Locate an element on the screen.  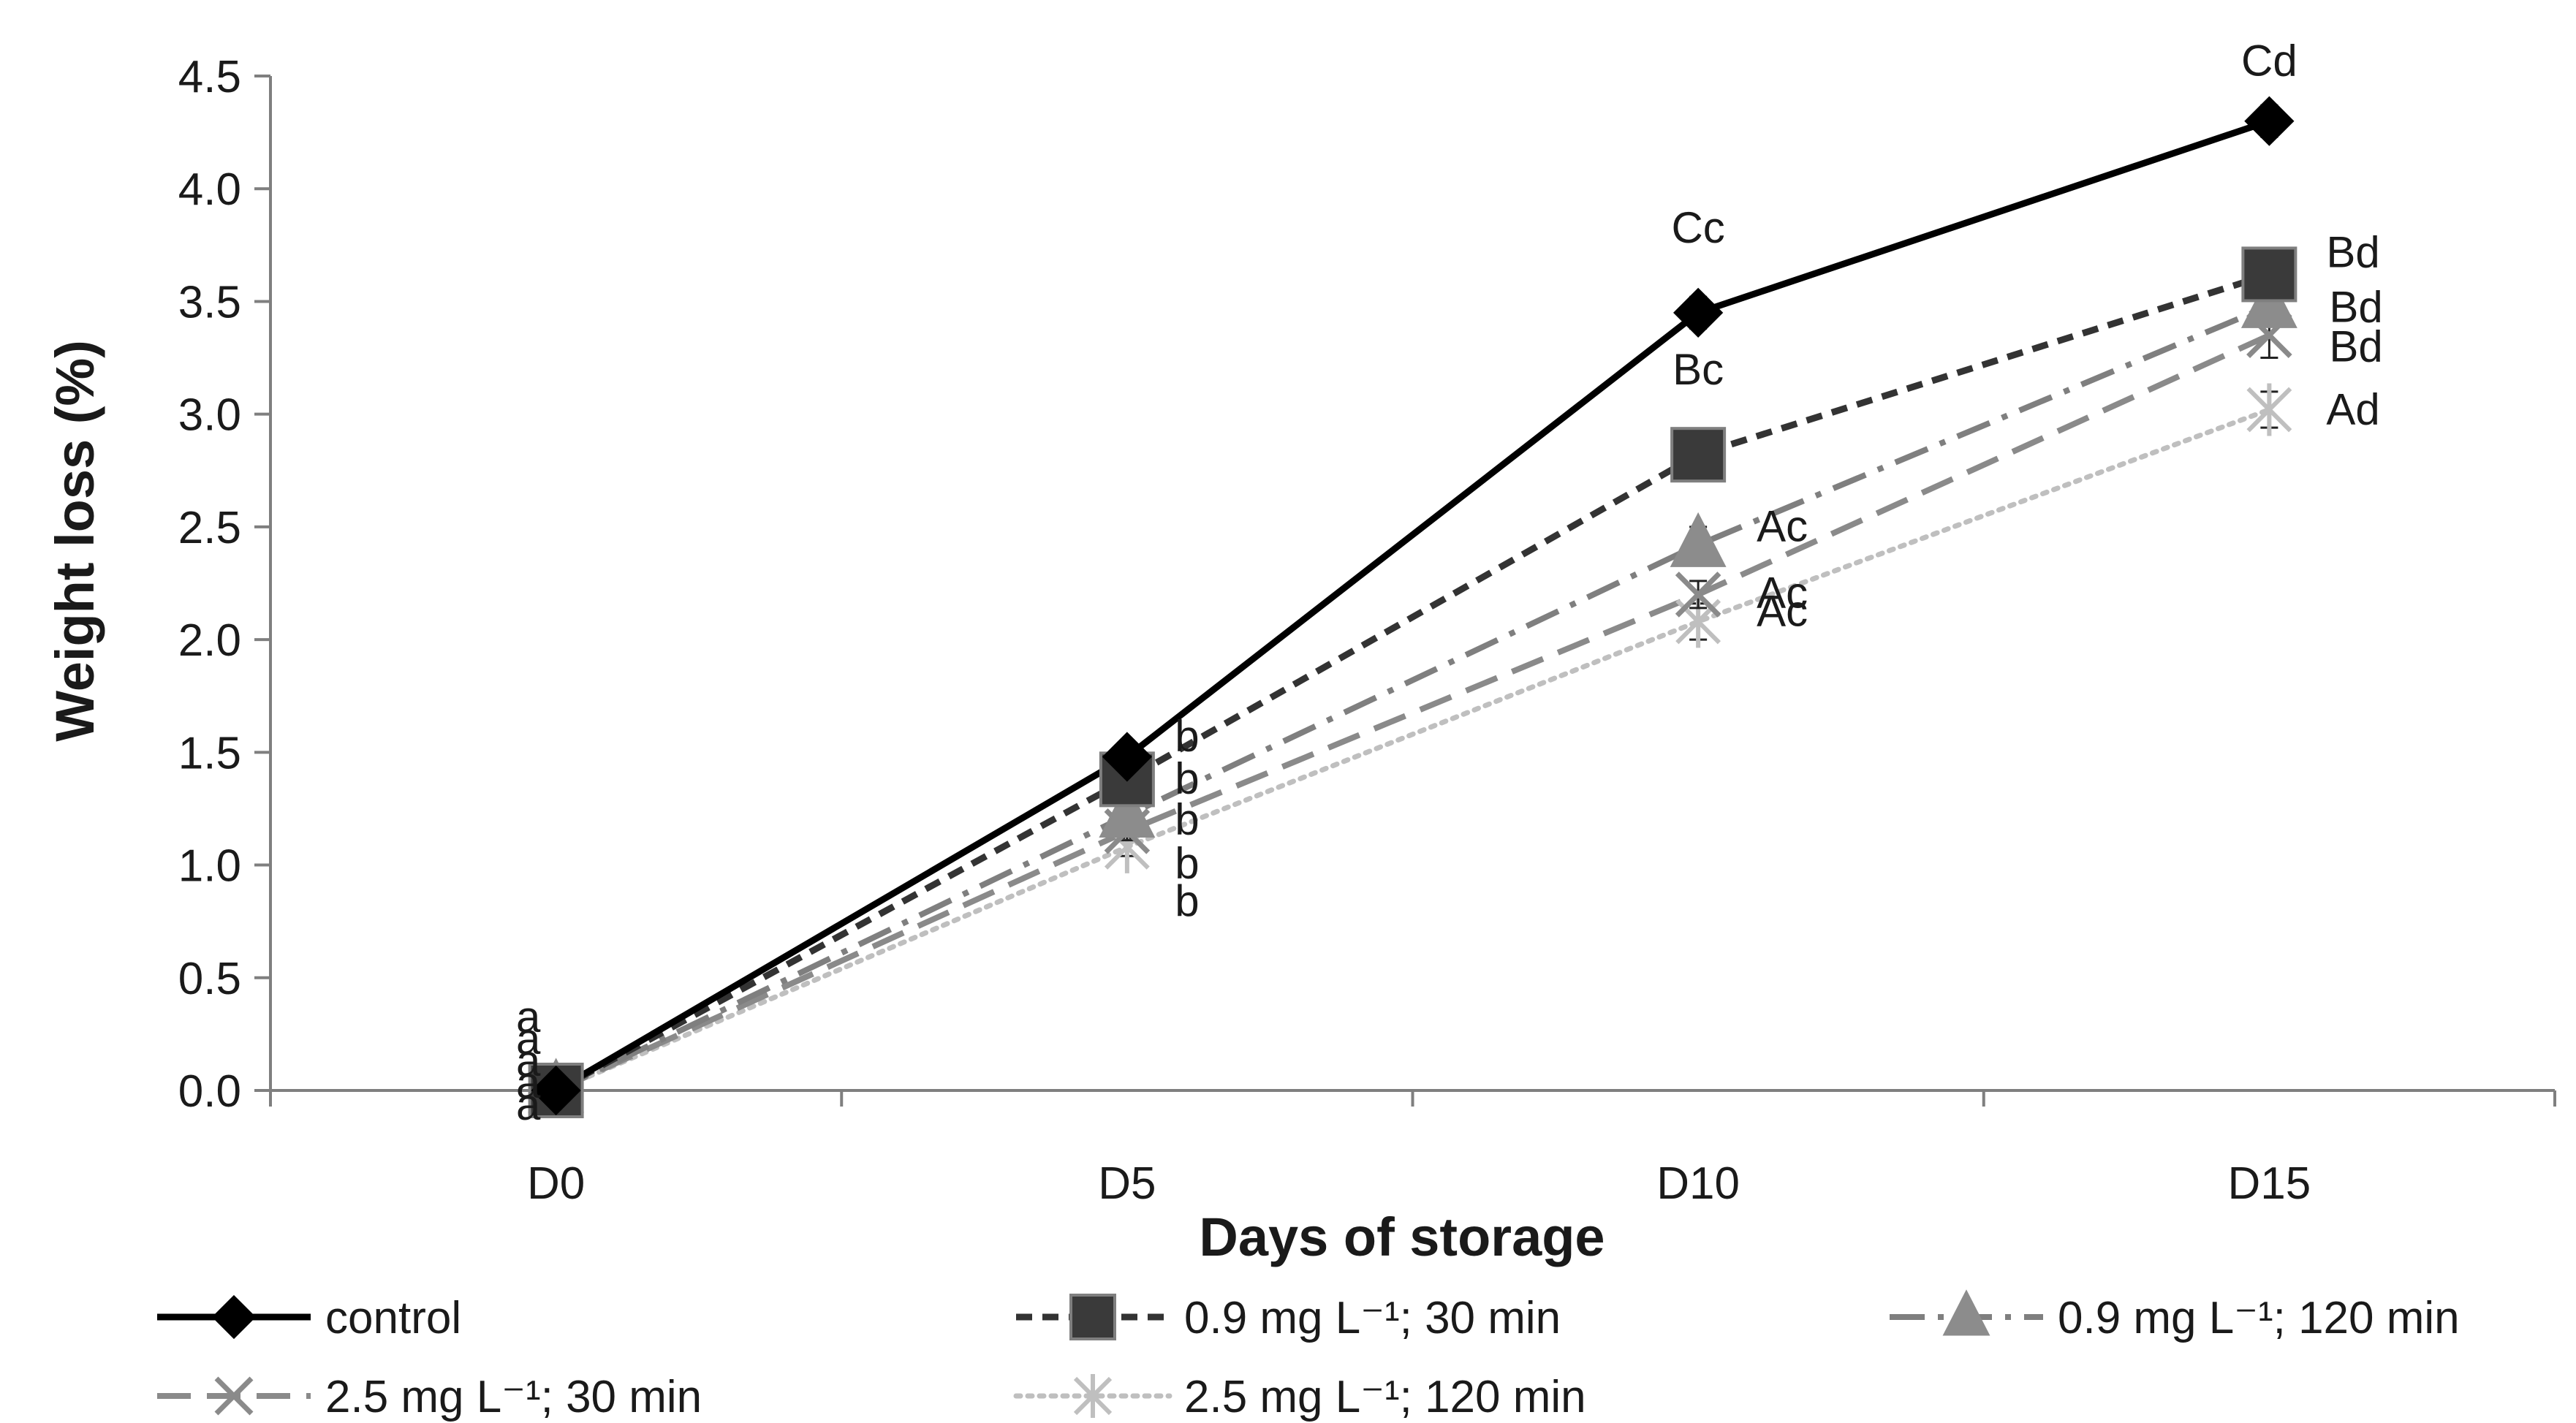
legend-label: control is located at coordinates (393, 1318).